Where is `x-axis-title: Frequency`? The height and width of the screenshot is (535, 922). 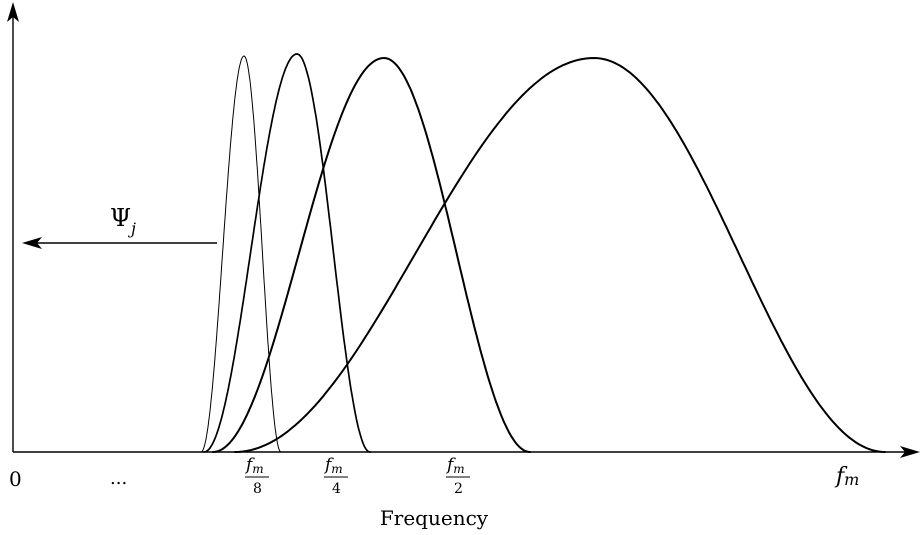 x-axis-title: Frequency is located at coordinates (434, 518).